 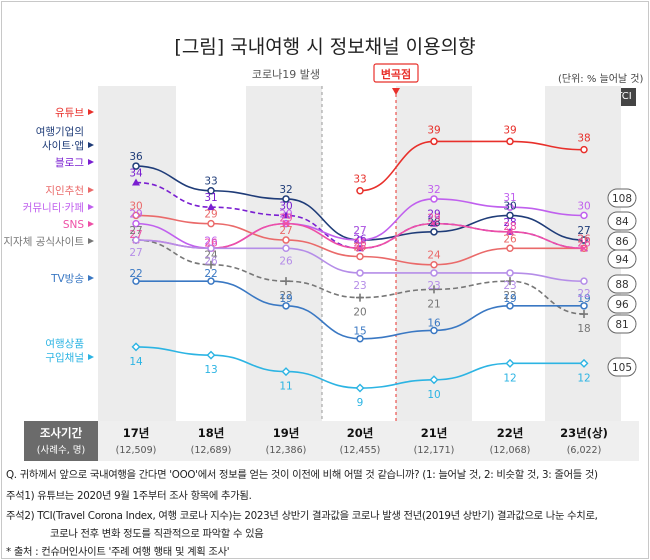 What do you see at coordinates (135, 231) in the screenshot?
I see `data-label-6-0: 27` at bounding box center [135, 231].